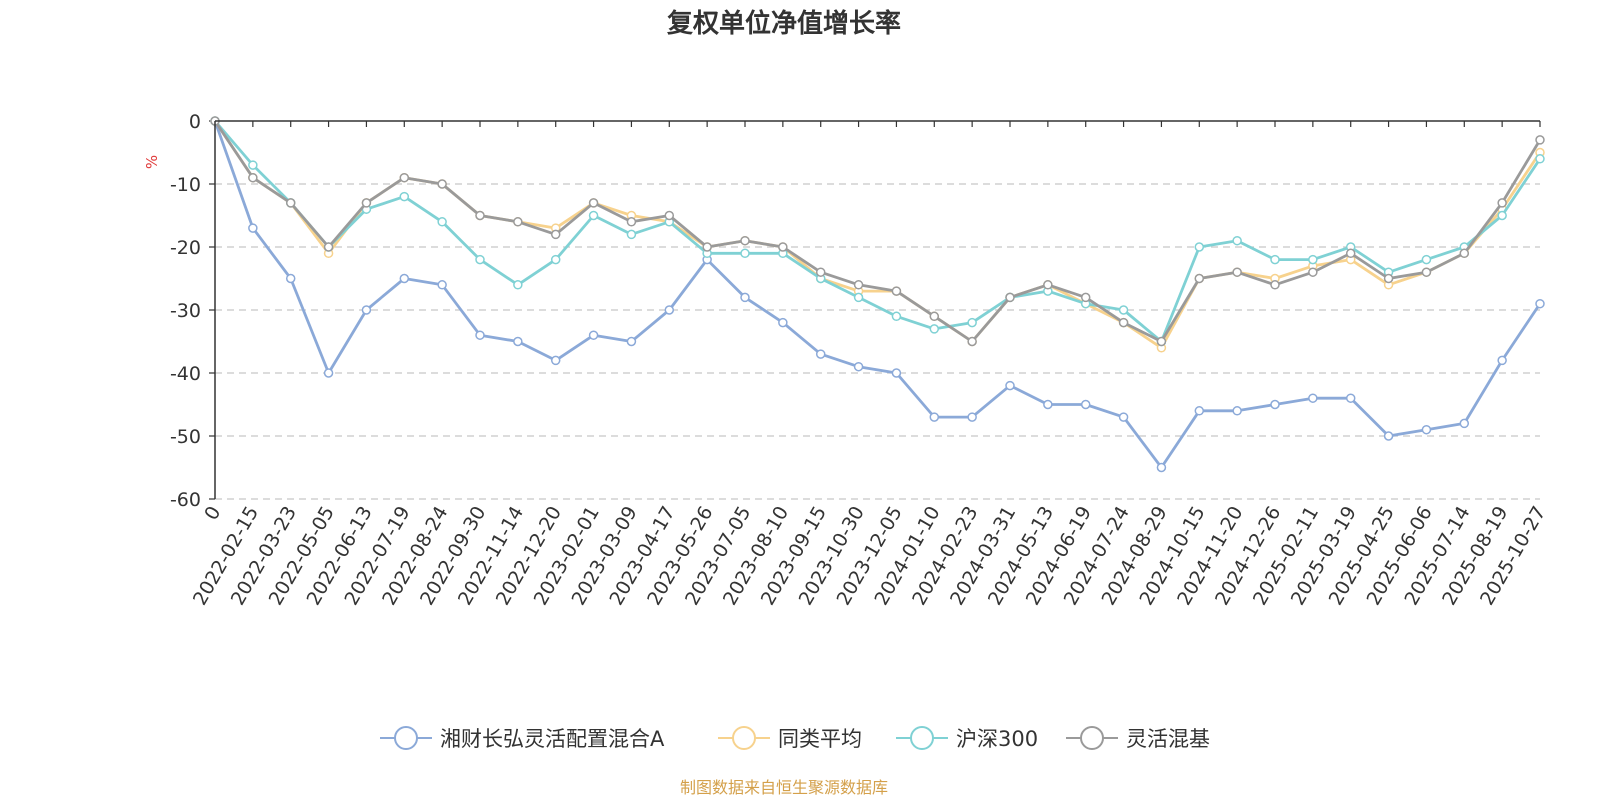 The image size is (1600, 800). Describe the element at coordinates (552, 739) in the screenshot. I see `legend-label: 湘财长弘灵活配置混合A` at that location.